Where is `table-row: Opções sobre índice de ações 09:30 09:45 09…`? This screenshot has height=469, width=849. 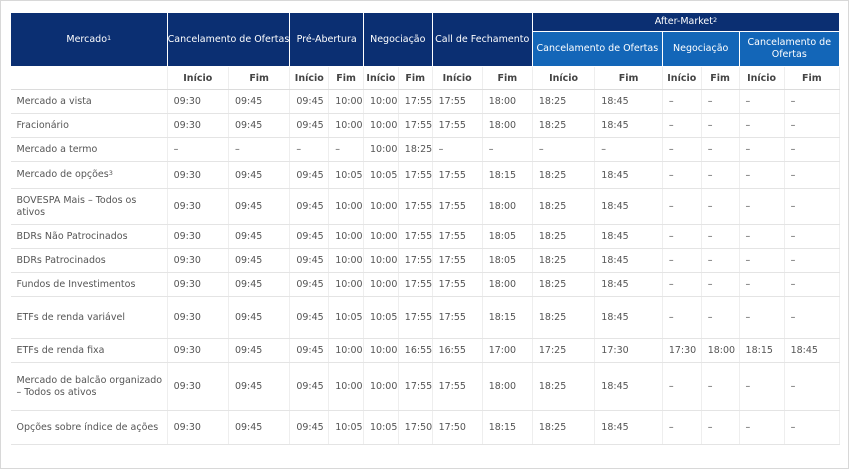 table-row: Opções sobre índice de ações 09:30 09:45 09… is located at coordinates (425, 427).